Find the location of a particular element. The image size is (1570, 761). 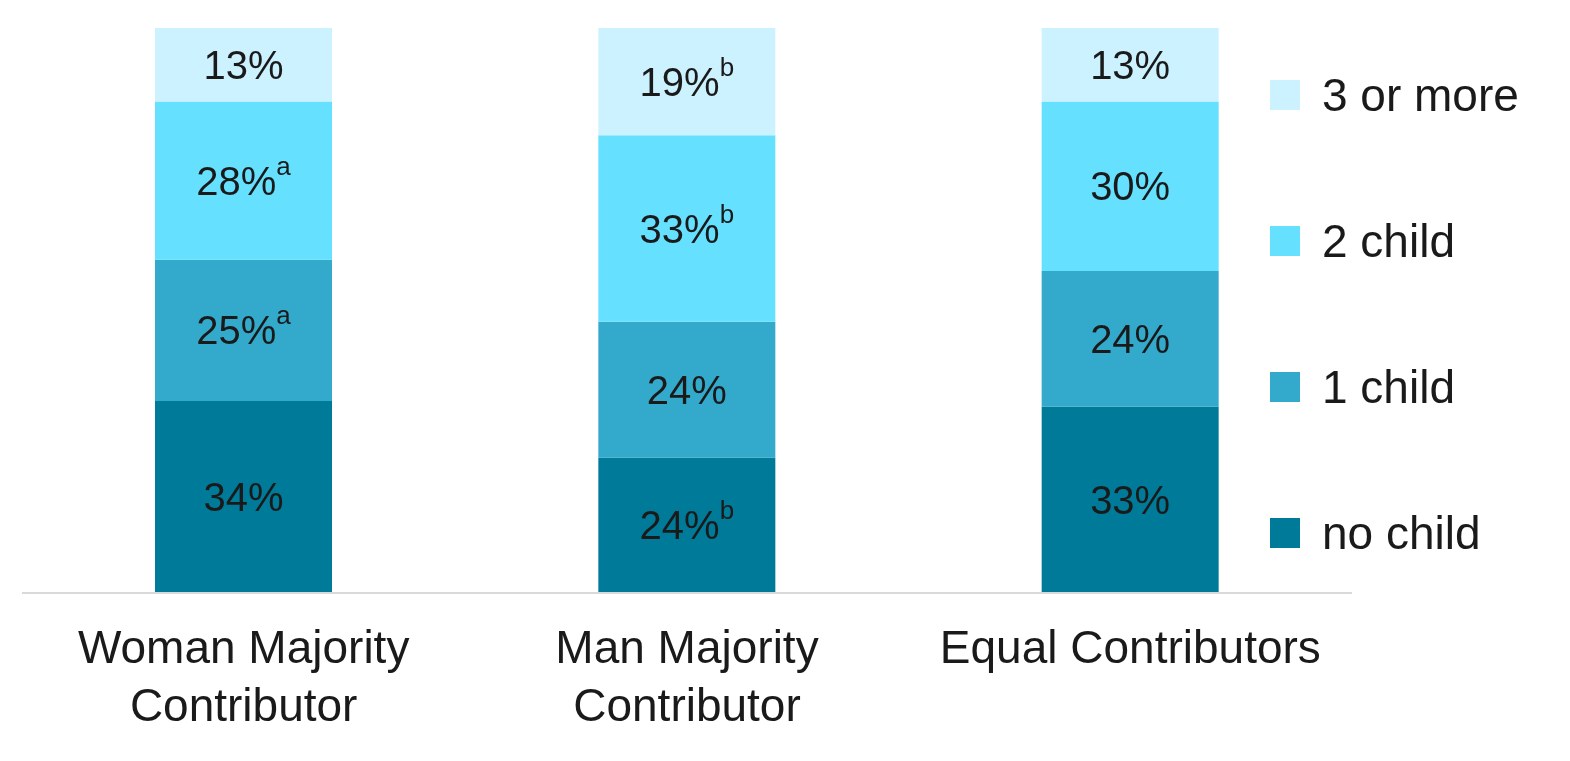

x-tick-label: Equal Contributors is located at coordinates (1130, 647).